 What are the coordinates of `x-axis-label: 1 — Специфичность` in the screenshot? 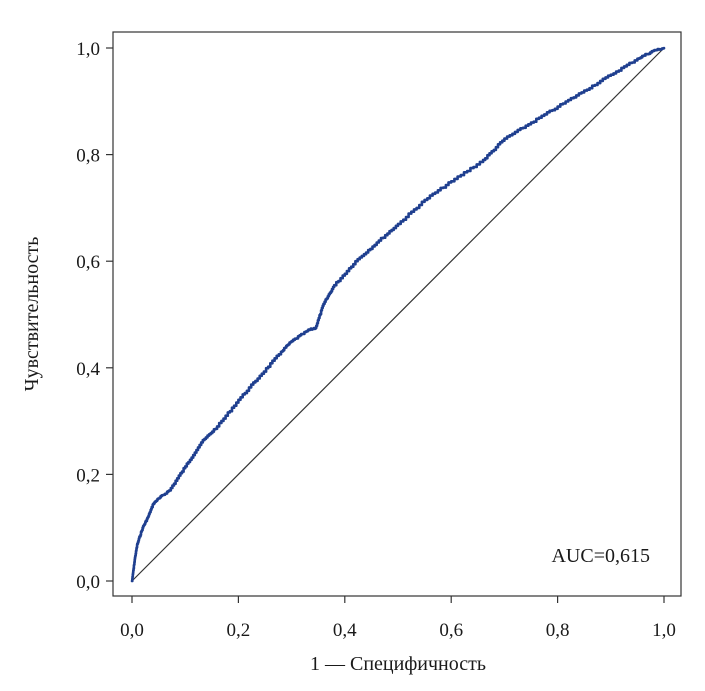 It's located at (398, 664).